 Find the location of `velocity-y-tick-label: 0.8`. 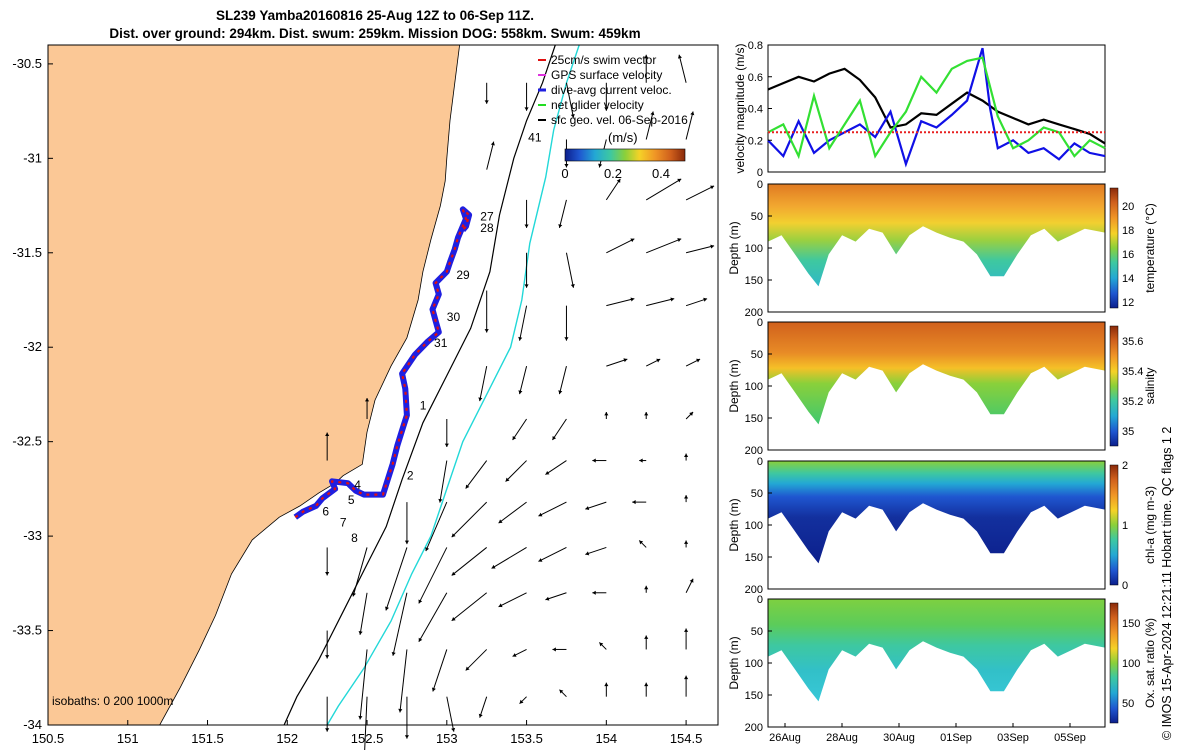

velocity-y-tick-label: 0.8 is located at coordinates (755, 46).